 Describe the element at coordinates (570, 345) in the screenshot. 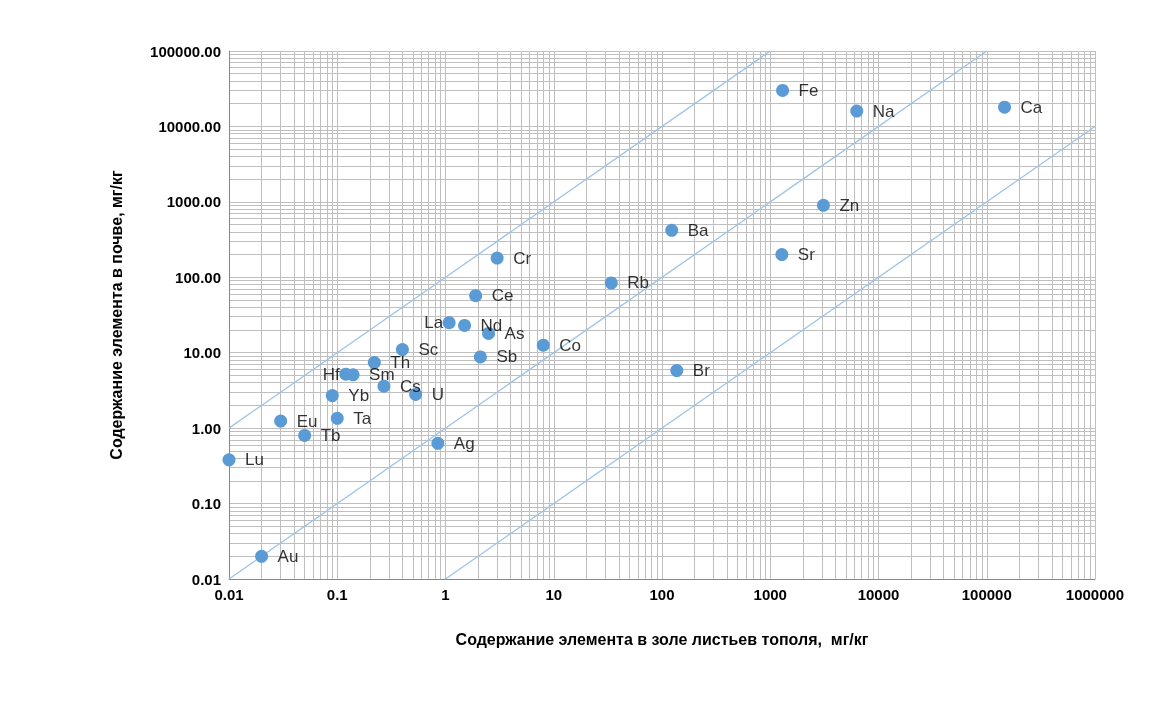

I see `annotation: Co` at that location.